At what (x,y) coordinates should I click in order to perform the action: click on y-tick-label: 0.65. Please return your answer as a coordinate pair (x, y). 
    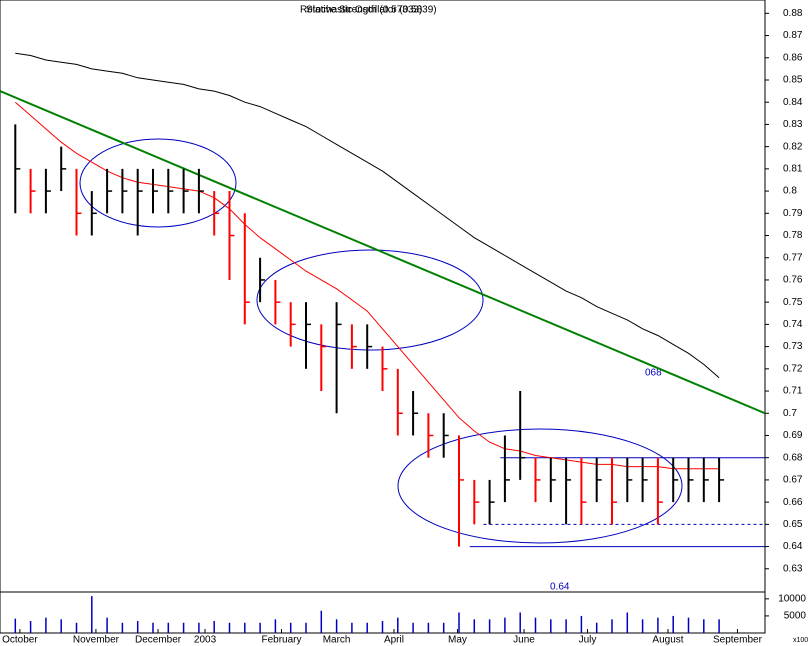
    Looking at the image, I should click on (793, 524).